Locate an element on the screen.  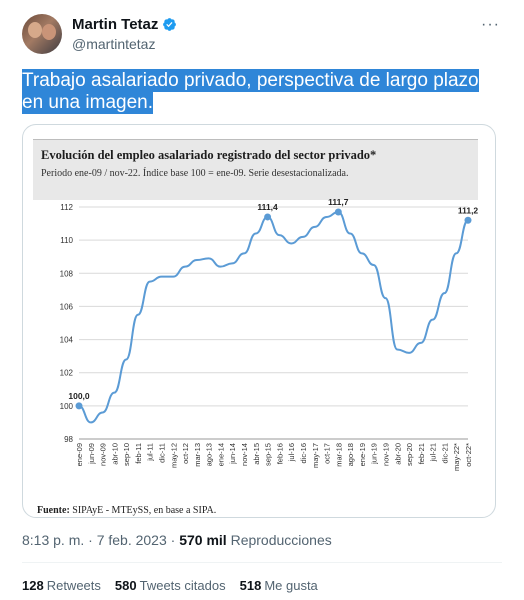
quotes-stat: 580 Tweets citados is located at coordinates (170, 585).